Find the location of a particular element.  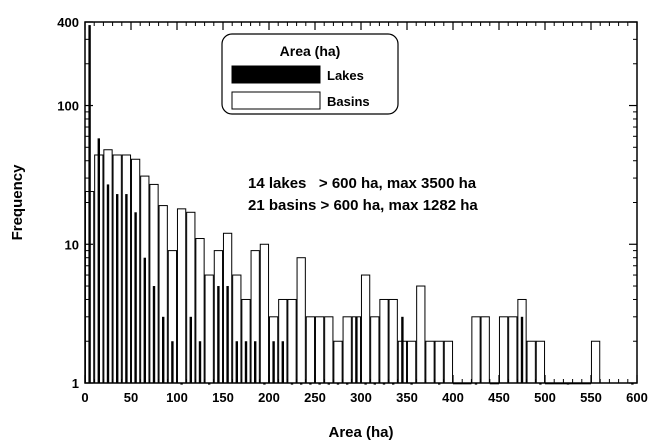

y-tick-label: 1 is located at coordinates (75, 383).